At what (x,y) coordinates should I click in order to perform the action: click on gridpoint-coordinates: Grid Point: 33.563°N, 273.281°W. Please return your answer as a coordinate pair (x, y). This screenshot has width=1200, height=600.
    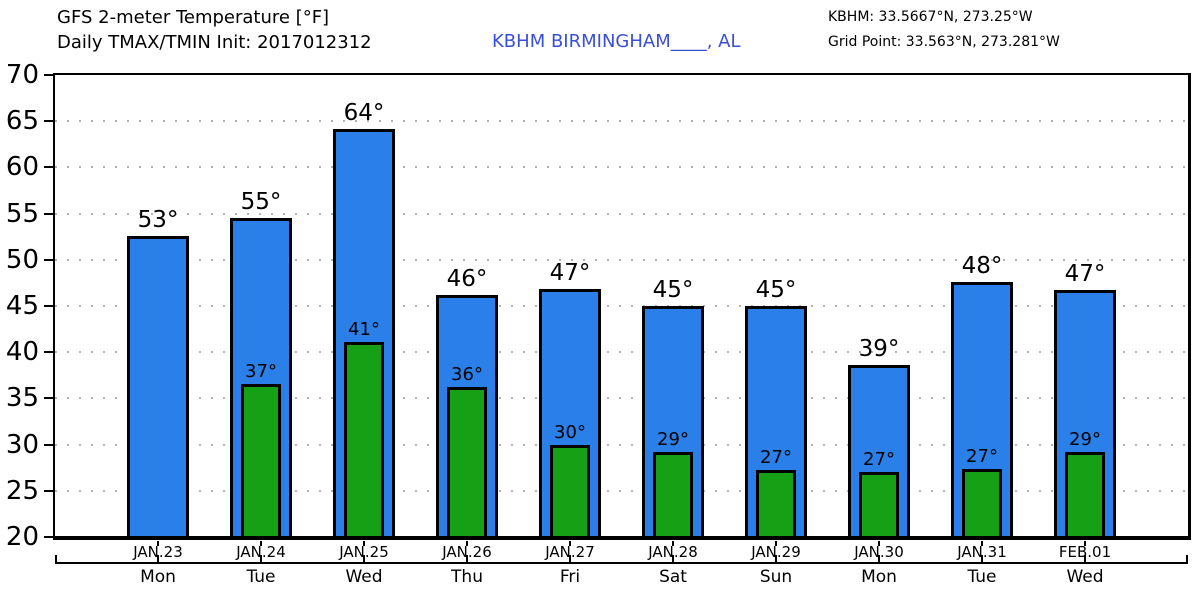
    Looking at the image, I should click on (944, 42).